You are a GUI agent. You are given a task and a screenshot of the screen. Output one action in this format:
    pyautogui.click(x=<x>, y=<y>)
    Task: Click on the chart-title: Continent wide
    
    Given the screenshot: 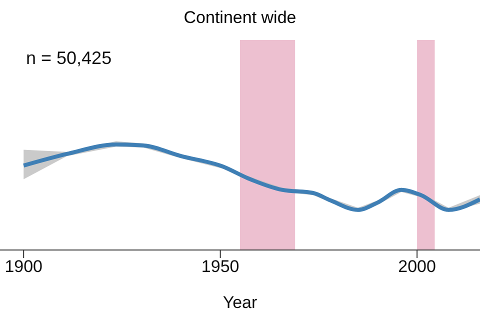 What is the action you would take?
    pyautogui.click(x=240, y=18)
    